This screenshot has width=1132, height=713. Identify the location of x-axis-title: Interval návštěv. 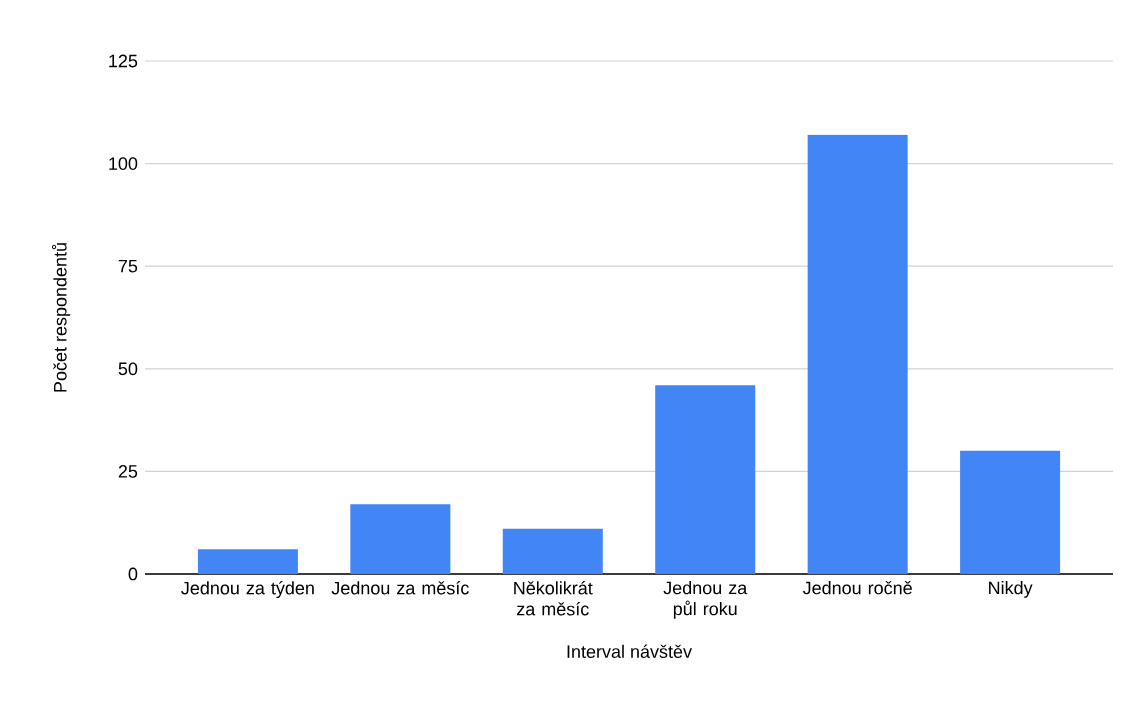
(629, 651).